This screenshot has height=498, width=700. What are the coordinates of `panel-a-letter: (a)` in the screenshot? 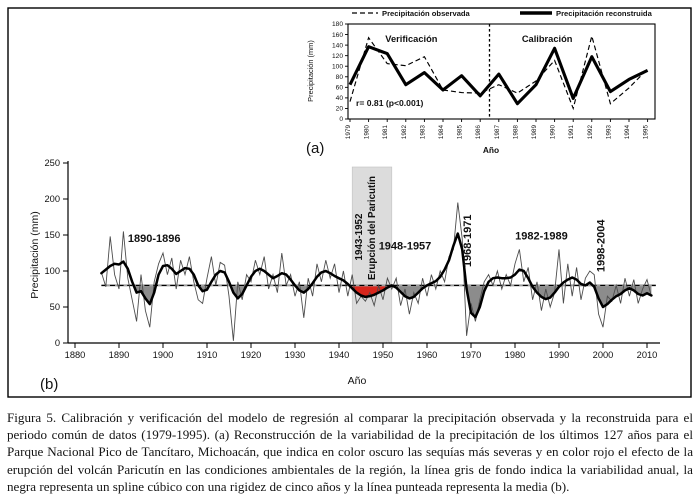 It's located at (315, 148).